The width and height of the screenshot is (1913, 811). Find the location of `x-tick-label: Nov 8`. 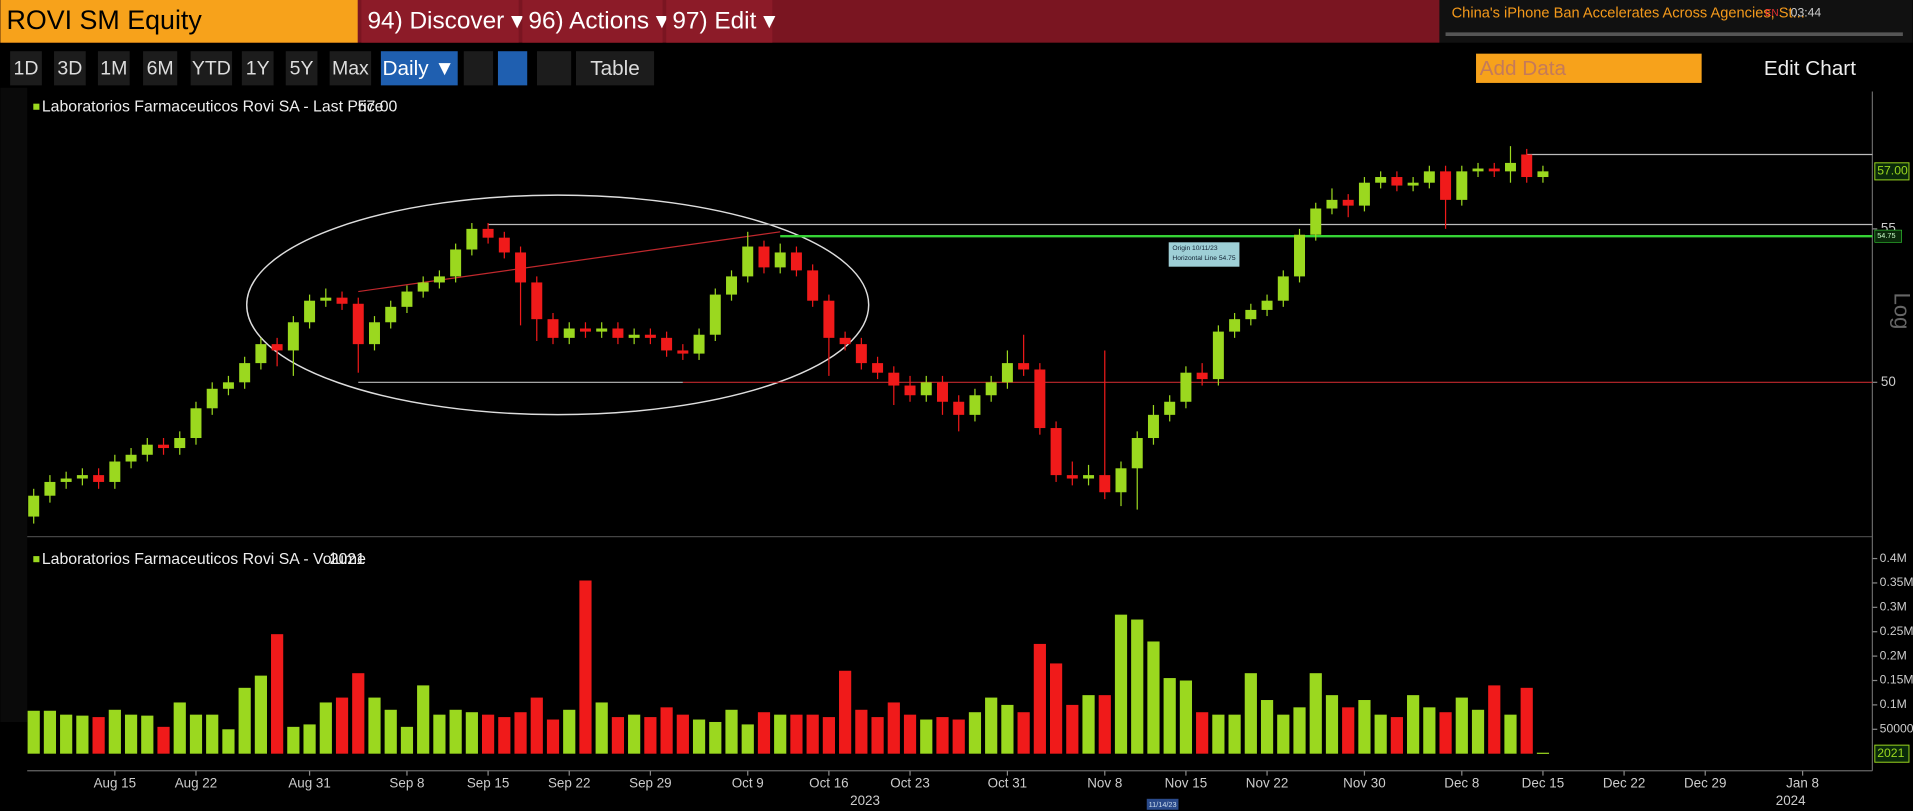

x-tick-label: Nov 8 is located at coordinates (1104, 783).